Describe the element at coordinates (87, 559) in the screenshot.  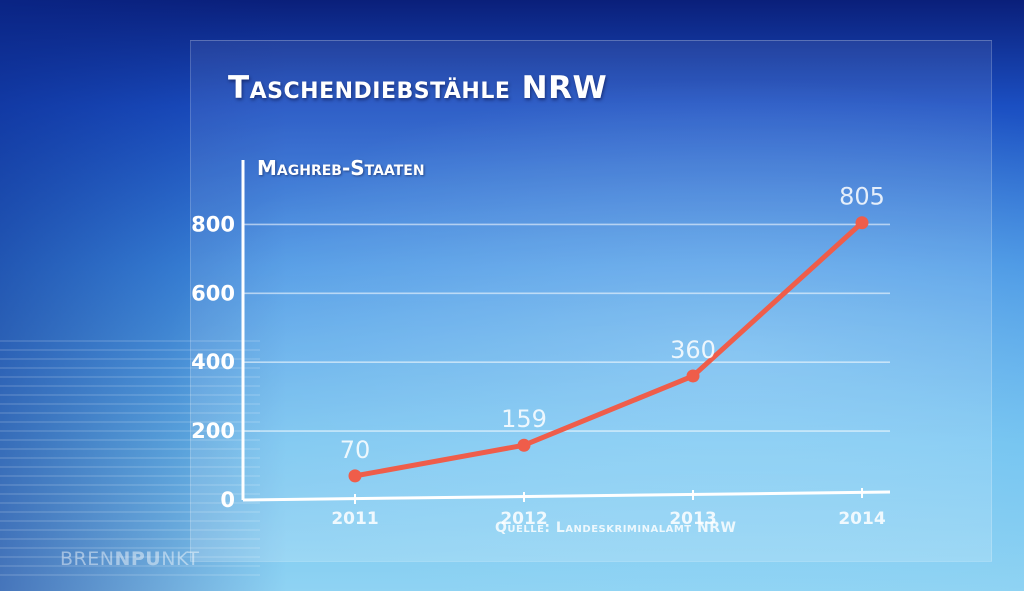
I see `brand-part-1: BREN` at that location.